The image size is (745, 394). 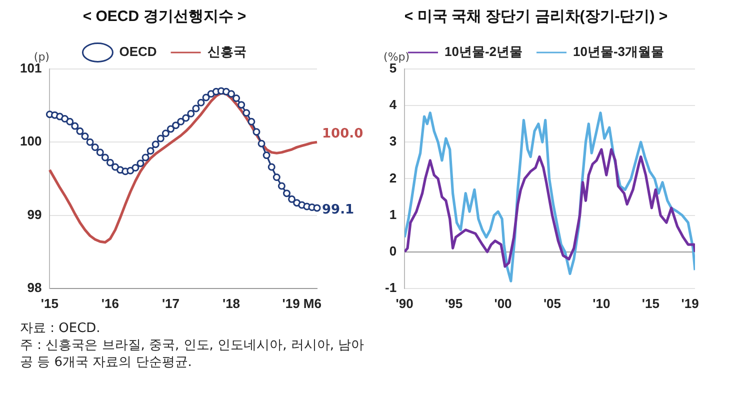 What do you see at coordinates (393, 141) in the screenshot?
I see `y-tick-label: 3` at bounding box center [393, 141].